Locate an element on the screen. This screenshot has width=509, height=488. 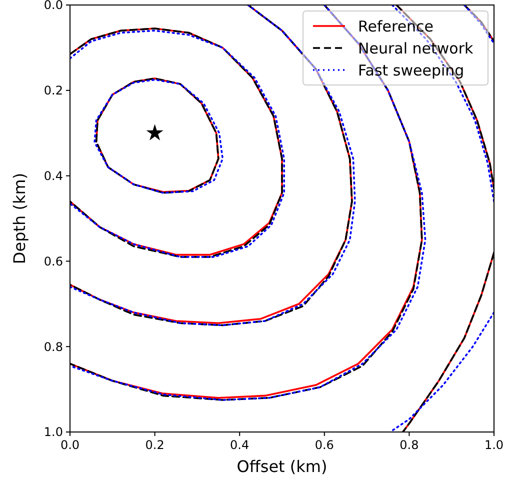
line-series is located at coordinates (441, 372).